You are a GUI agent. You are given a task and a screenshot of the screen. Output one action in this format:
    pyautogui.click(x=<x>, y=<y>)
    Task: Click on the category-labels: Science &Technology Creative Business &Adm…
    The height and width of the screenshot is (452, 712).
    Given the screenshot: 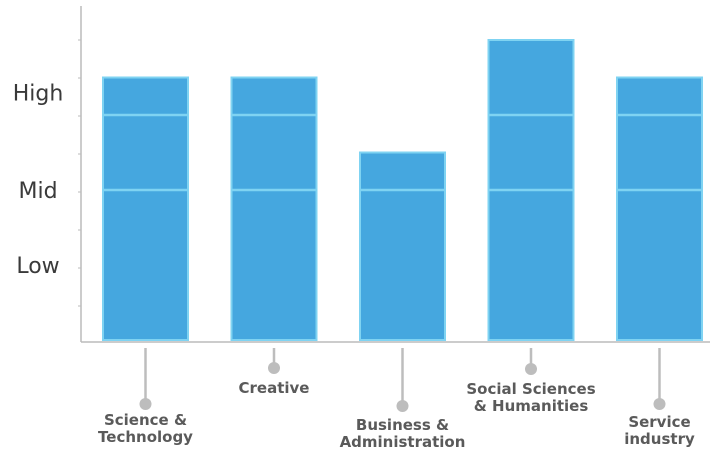 What is the action you would take?
    pyautogui.click(x=396, y=415)
    